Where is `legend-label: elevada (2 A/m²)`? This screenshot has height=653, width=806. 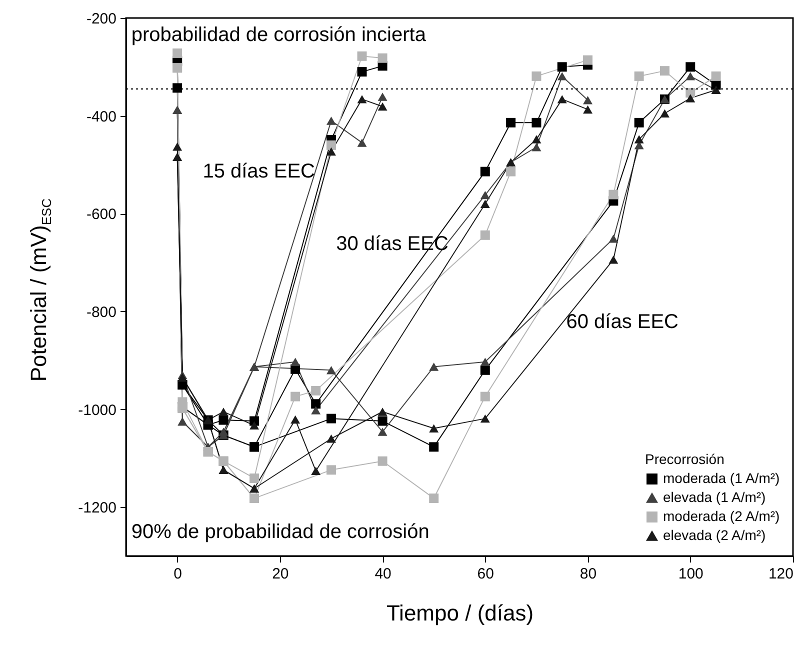 legend-label: elevada (2 A/m²) is located at coordinates (714, 535).